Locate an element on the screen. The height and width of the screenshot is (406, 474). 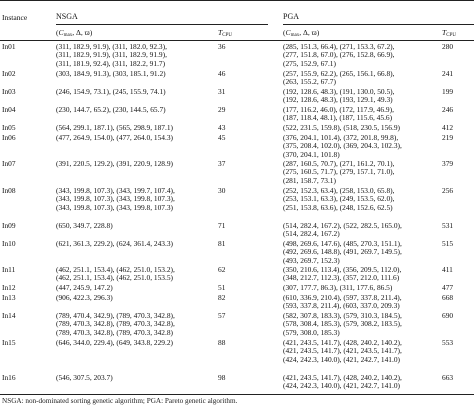
nsga-solutions-line: (230, 144.7, 65.2), (230, 144.5, 65.7) is located at coordinates (111, 109).